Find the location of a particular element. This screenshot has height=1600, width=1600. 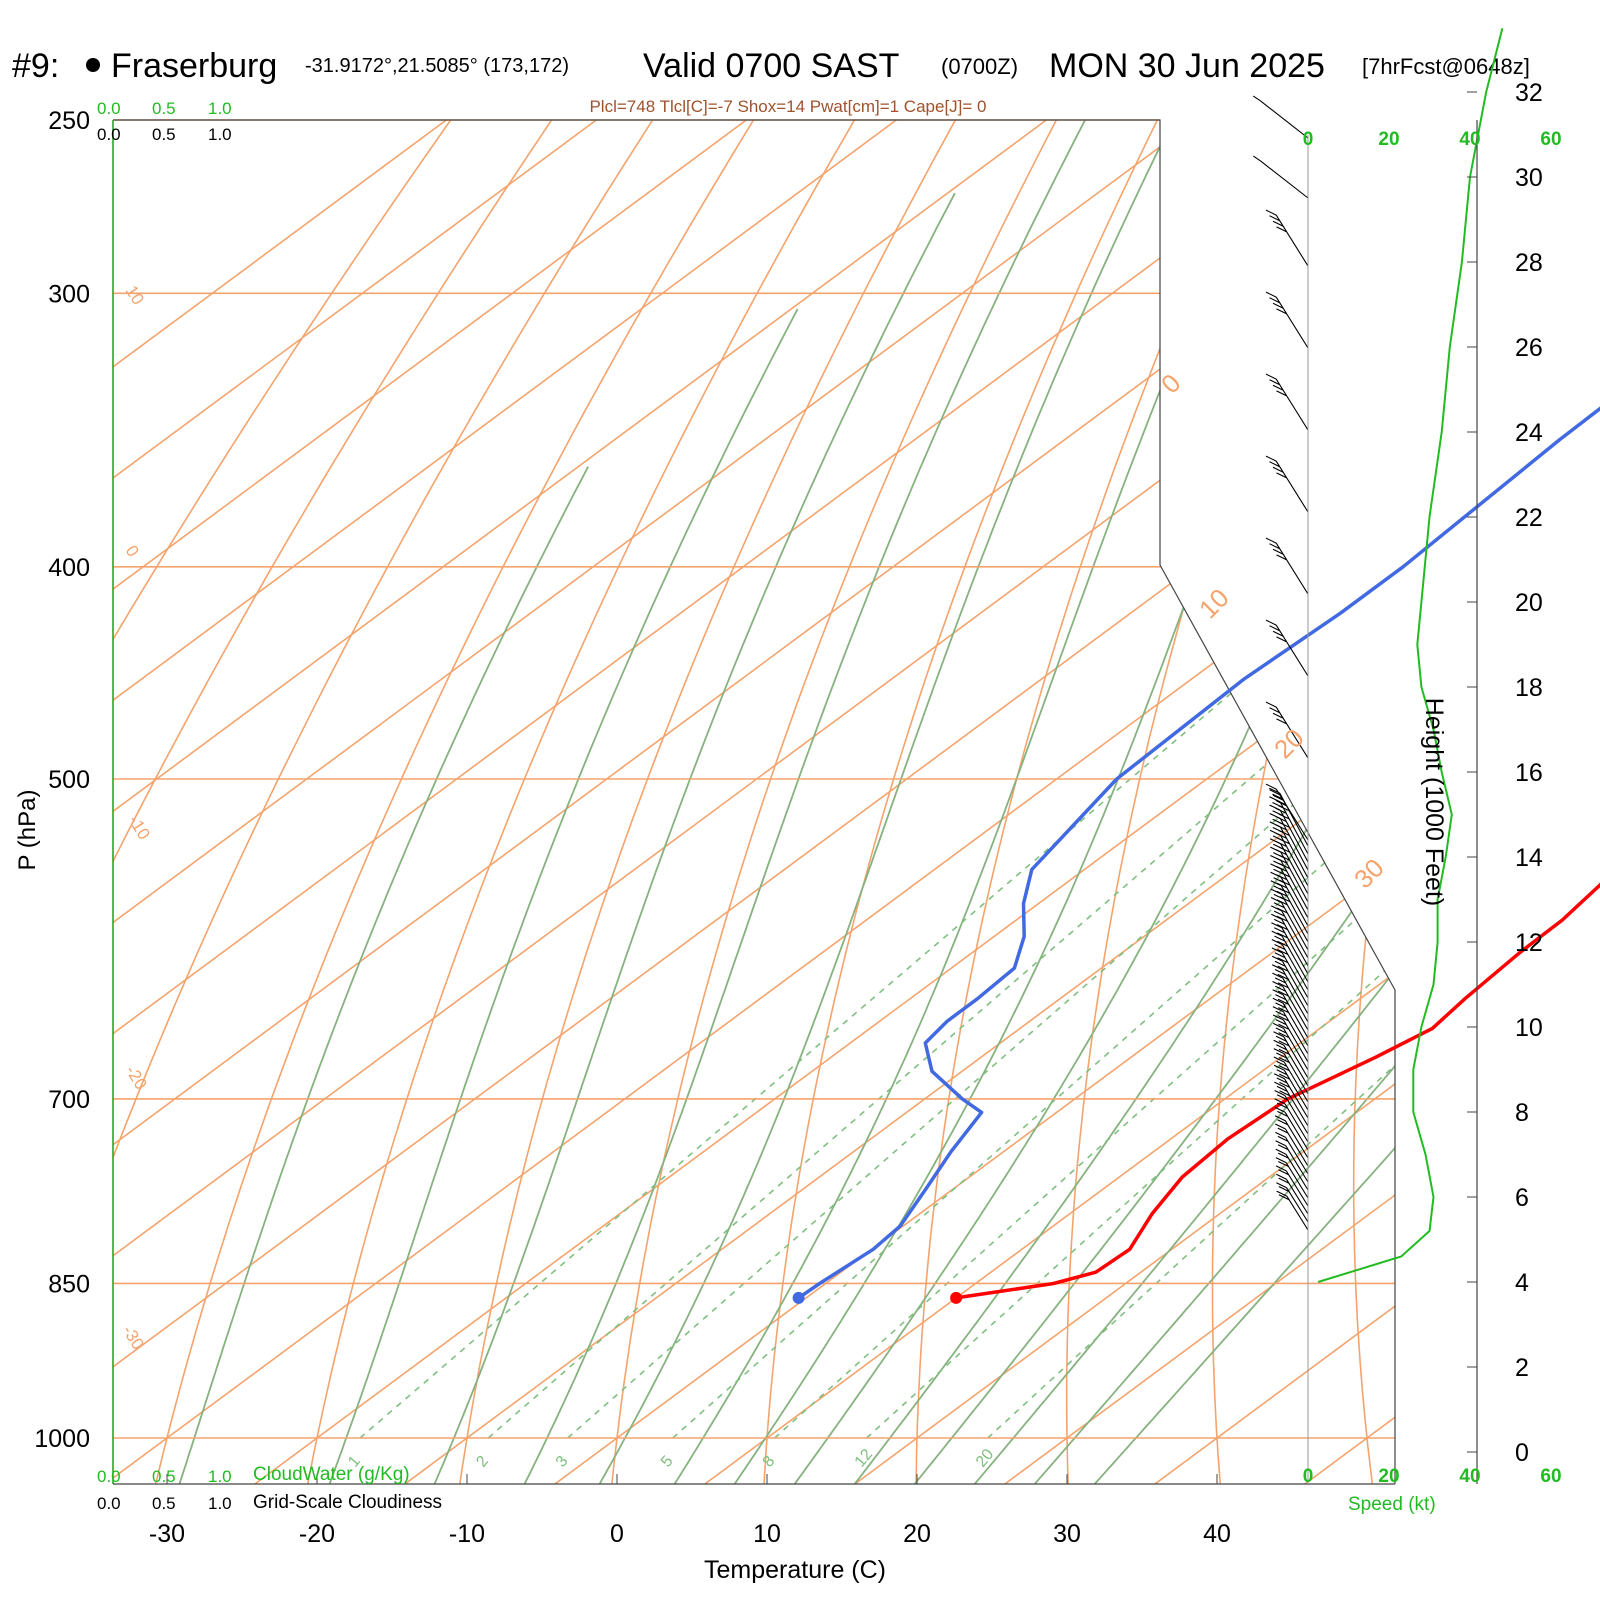

x-tick-label: 20 is located at coordinates (917, 1534).